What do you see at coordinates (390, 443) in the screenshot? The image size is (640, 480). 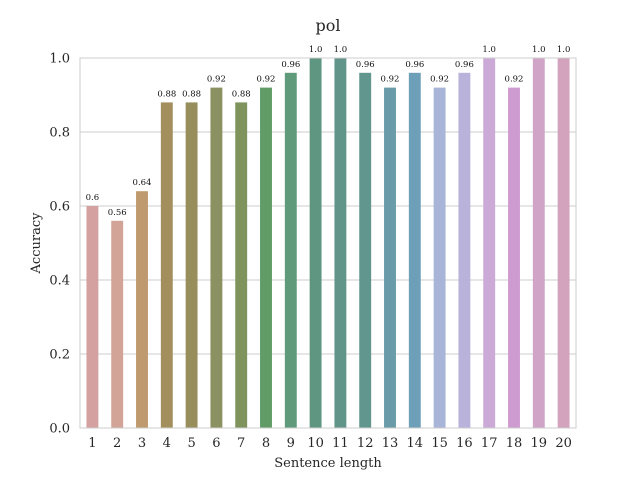 I see `x-tick-label: 13` at bounding box center [390, 443].